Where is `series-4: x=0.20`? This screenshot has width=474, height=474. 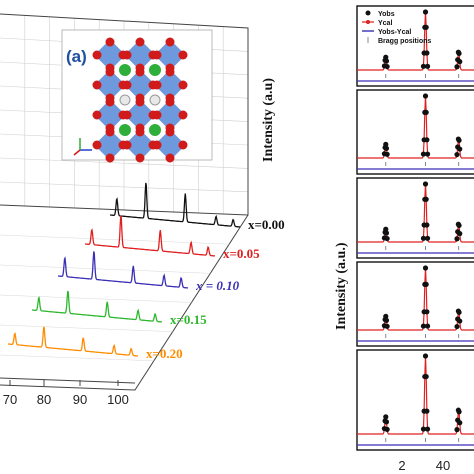
series-4: x=0.20 is located at coordinates (95, 343).